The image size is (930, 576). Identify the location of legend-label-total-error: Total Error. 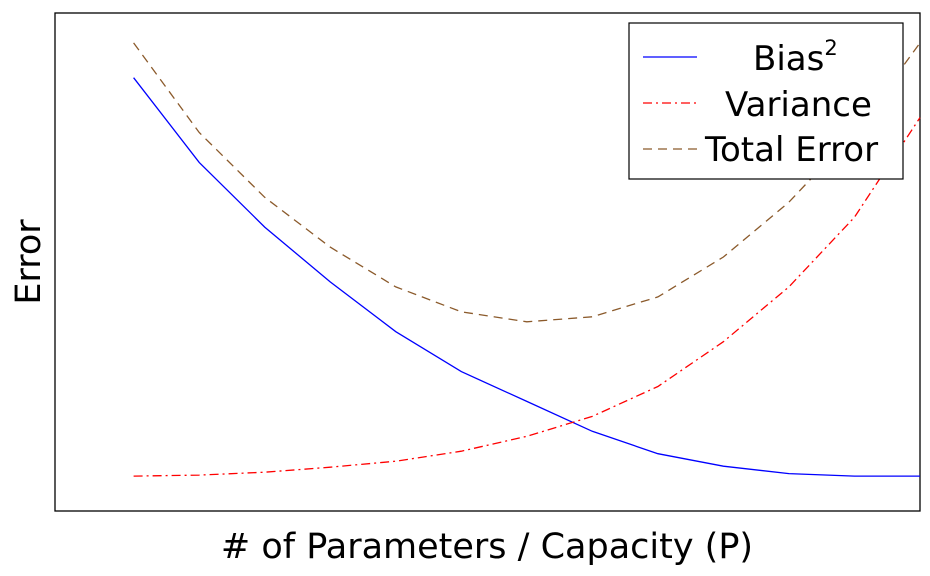
(791, 150).